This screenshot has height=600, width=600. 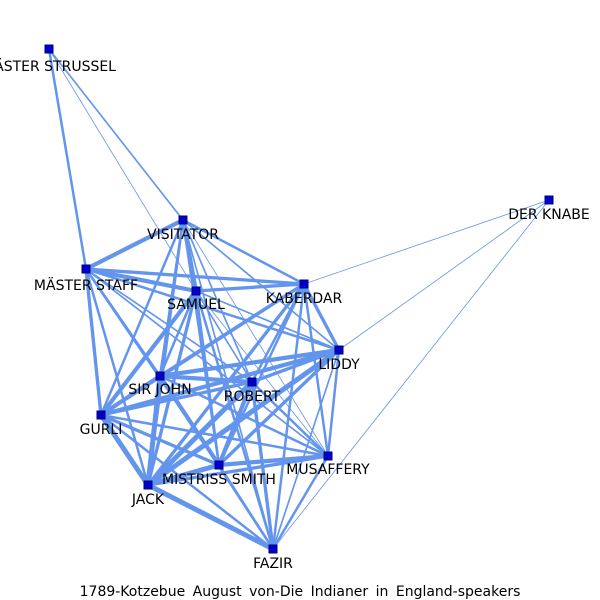 I want to click on edge-derknabe-liddy, so click(x=444, y=275).